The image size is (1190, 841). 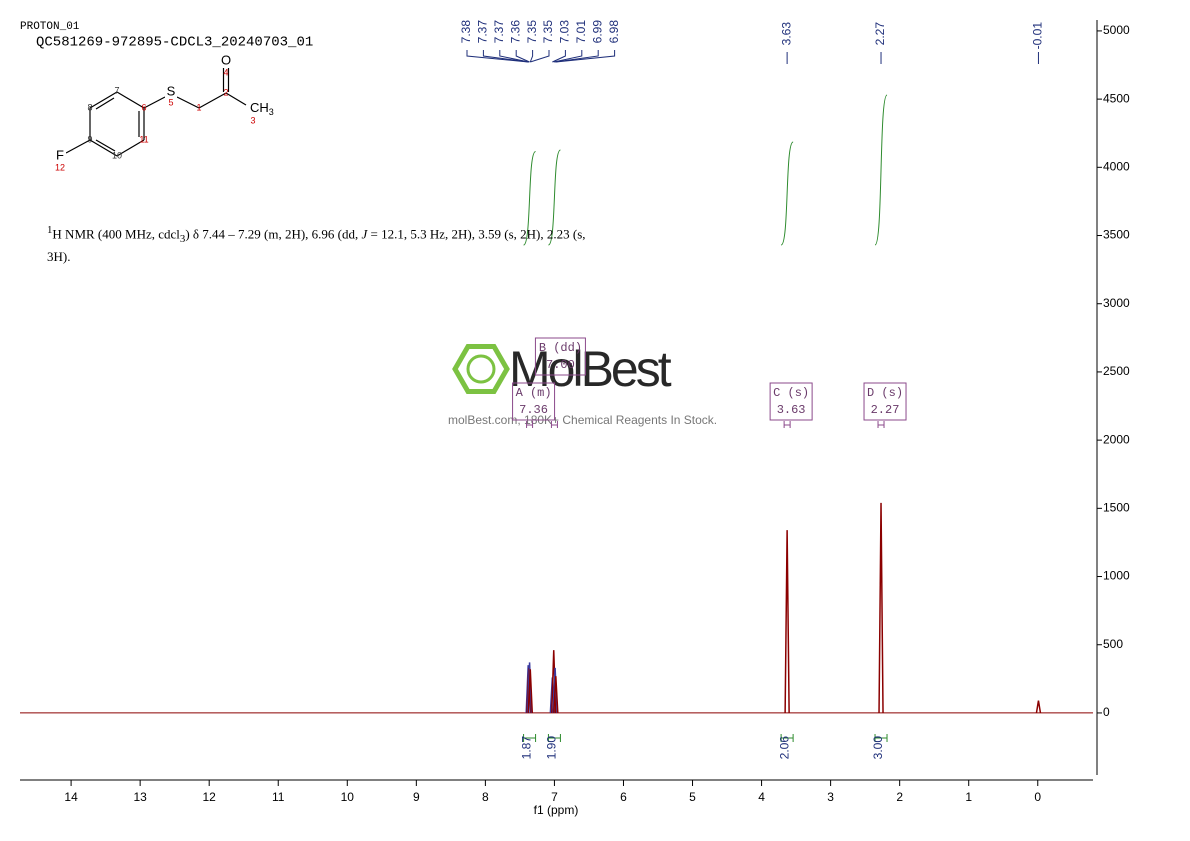 What do you see at coordinates (581, 32) in the screenshot?
I see `peak-label: 7.01` at bounding box center [581, 32].